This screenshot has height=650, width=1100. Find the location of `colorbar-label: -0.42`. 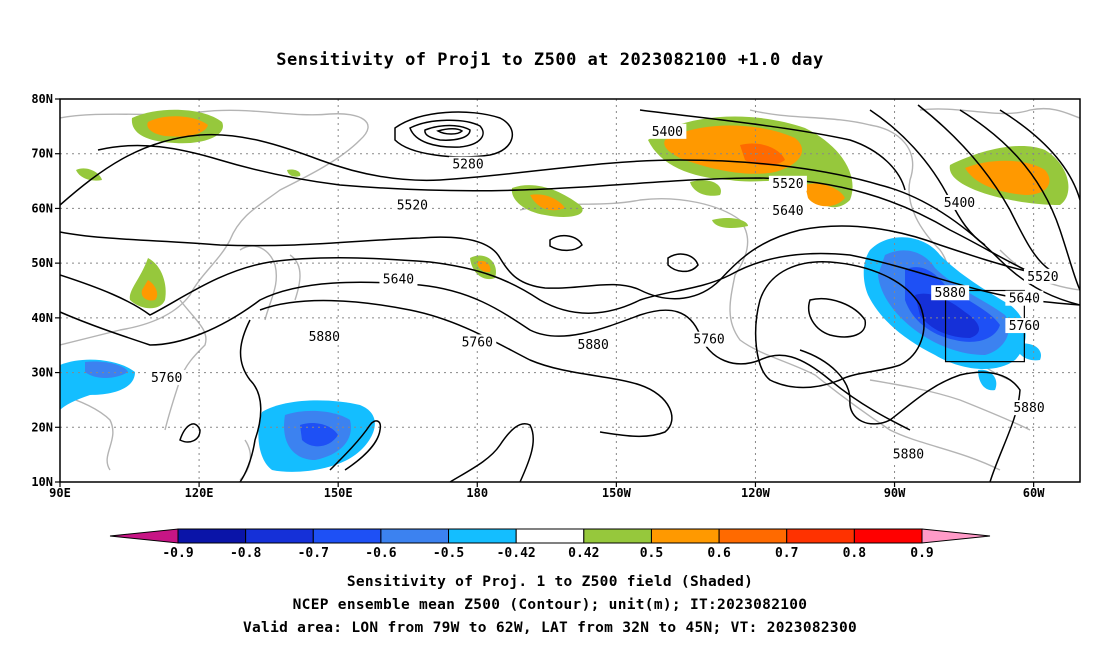

colorbar-label: -0.42 is located at coordinates (516, 553).